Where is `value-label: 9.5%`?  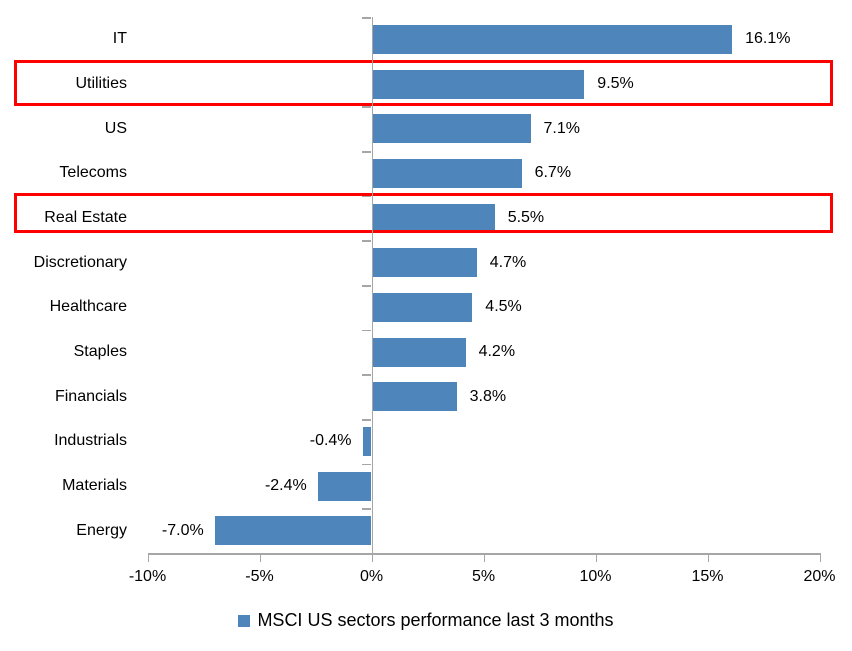 value-label: 9.5% is located at coordinates (615, 83).